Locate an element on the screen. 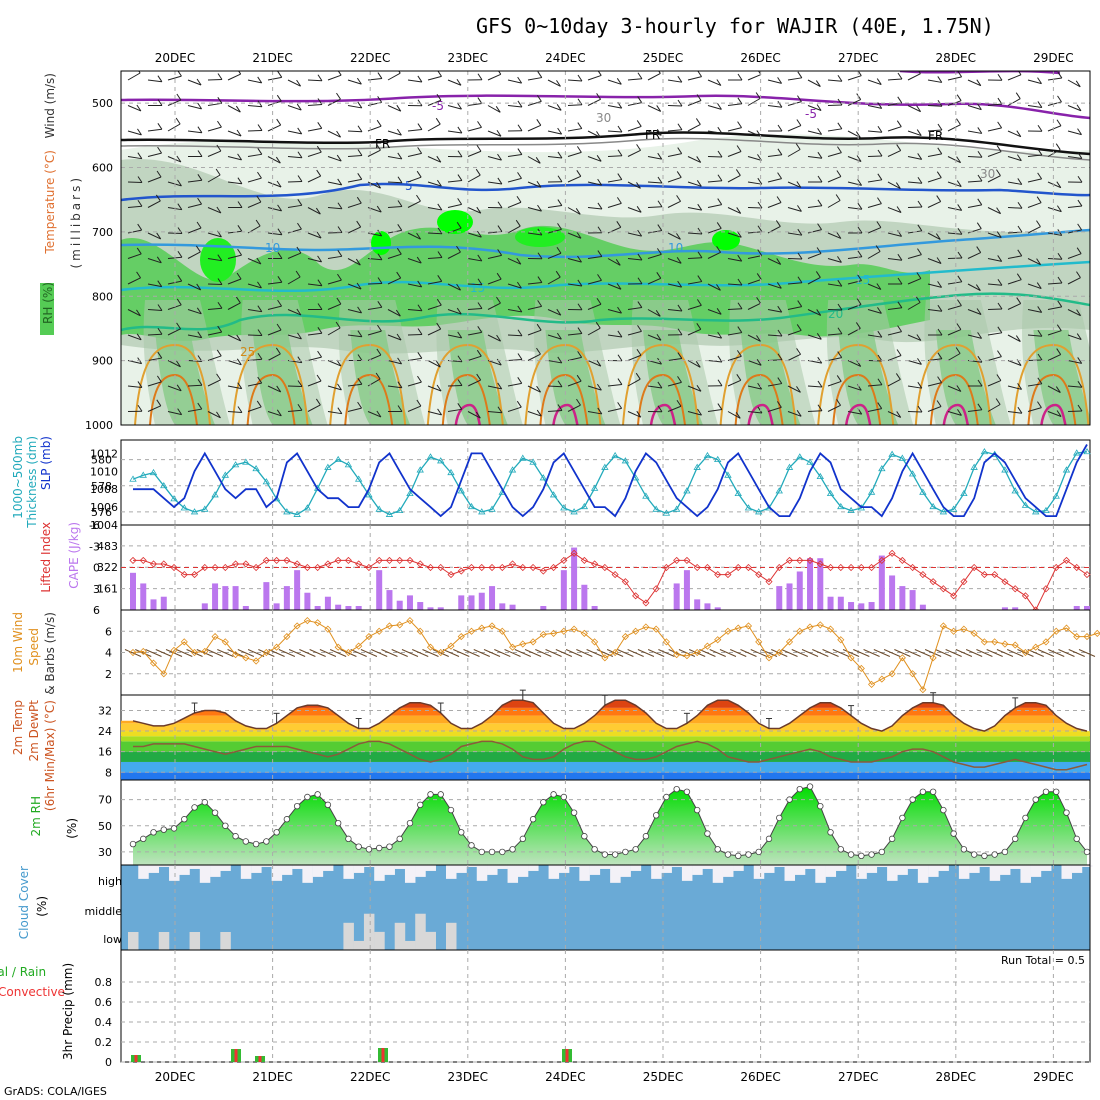  surface-wind-barb is located at coordinates (235, 653).